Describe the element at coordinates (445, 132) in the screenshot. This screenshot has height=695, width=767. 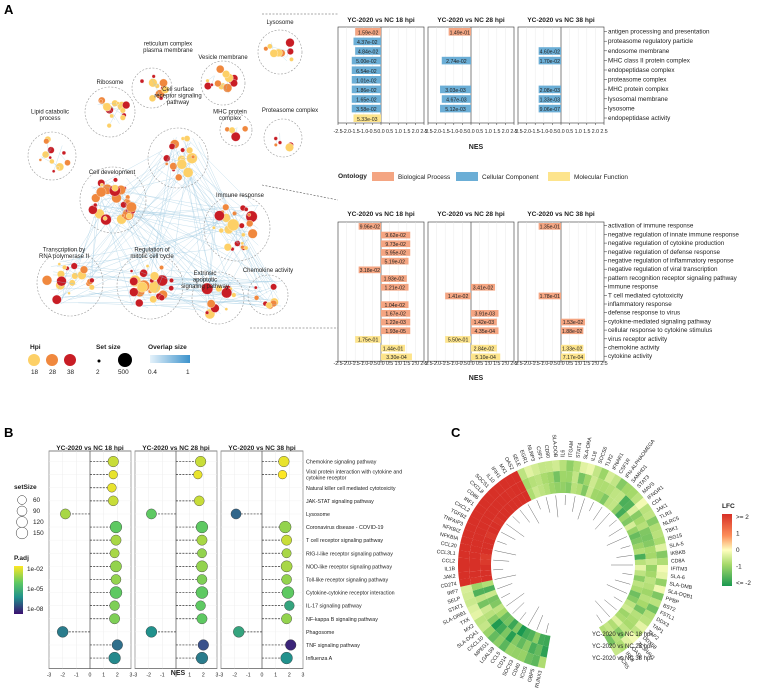
I see `x-tick-label: -1.5` at that location.